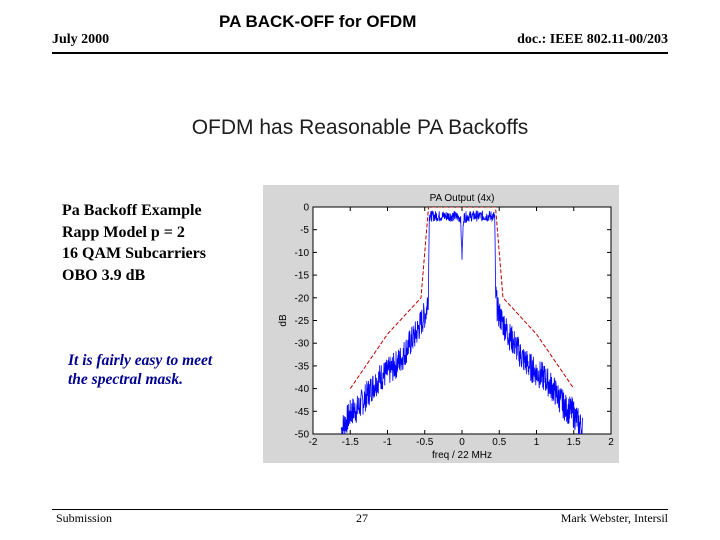 This screenshot has height=540, width=720. What do you see at coordinates (302, 412) in the screenshot?
I see `y-tick-label: -45` at bounding box center [302, 412].